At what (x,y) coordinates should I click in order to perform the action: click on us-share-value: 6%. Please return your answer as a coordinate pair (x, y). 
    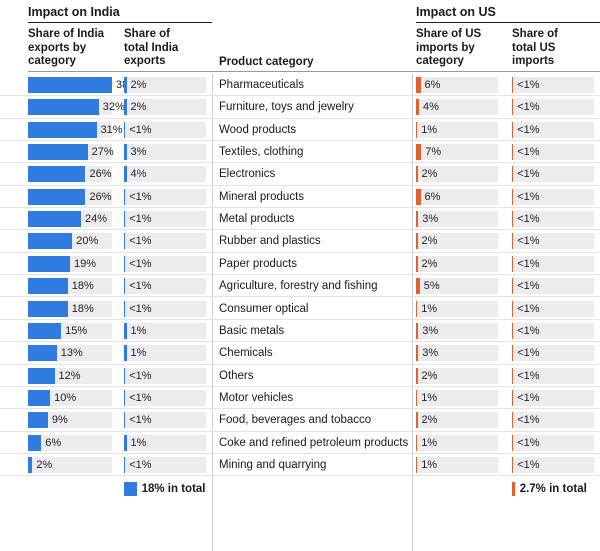
    Looking at the image, I should click on (432, 85).